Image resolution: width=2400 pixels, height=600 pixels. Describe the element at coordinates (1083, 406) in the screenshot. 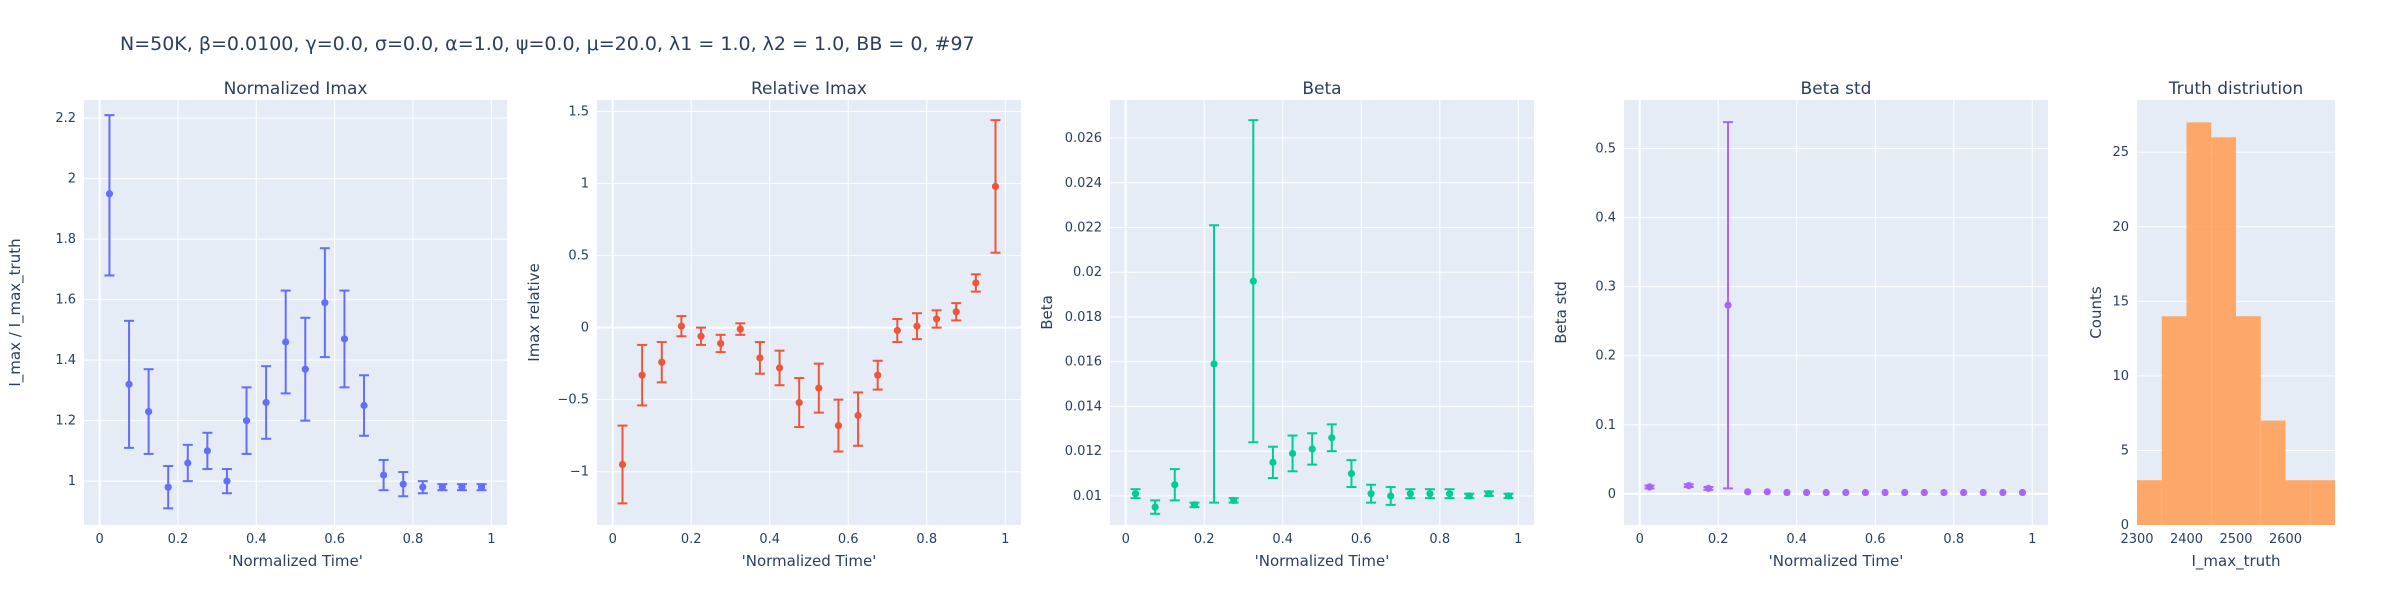

I see `y-tick-label: 0.014` at that location.